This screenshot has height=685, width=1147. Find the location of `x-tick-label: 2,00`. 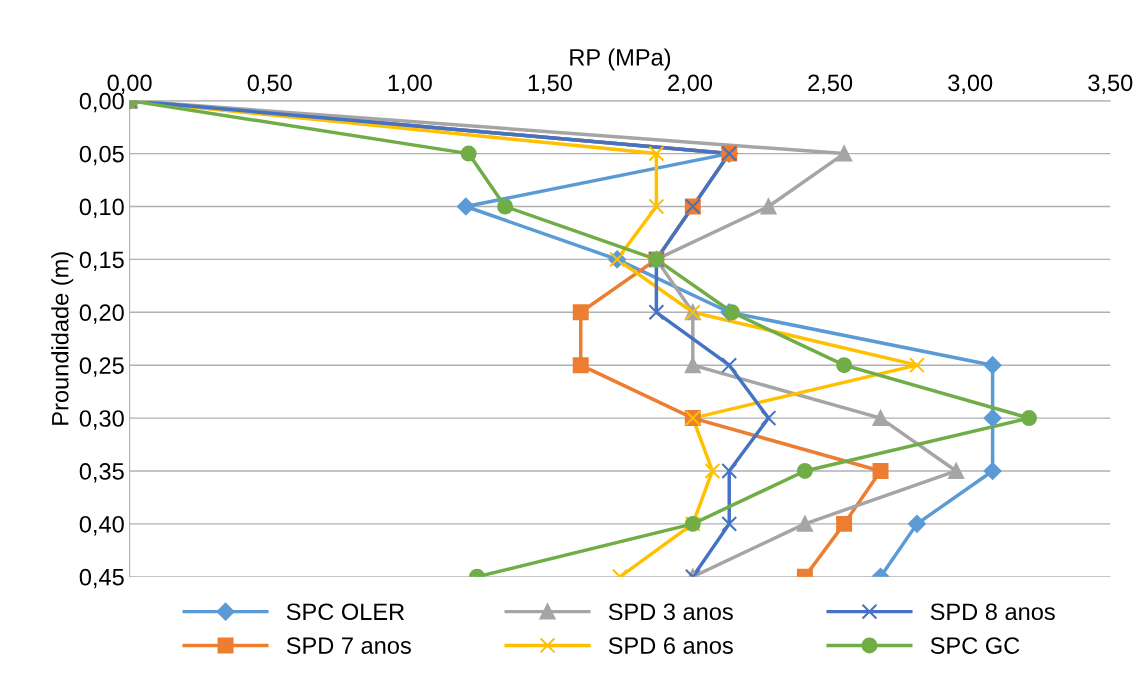

x-tick-label: 2,00 is located at coordinates (690, 84).